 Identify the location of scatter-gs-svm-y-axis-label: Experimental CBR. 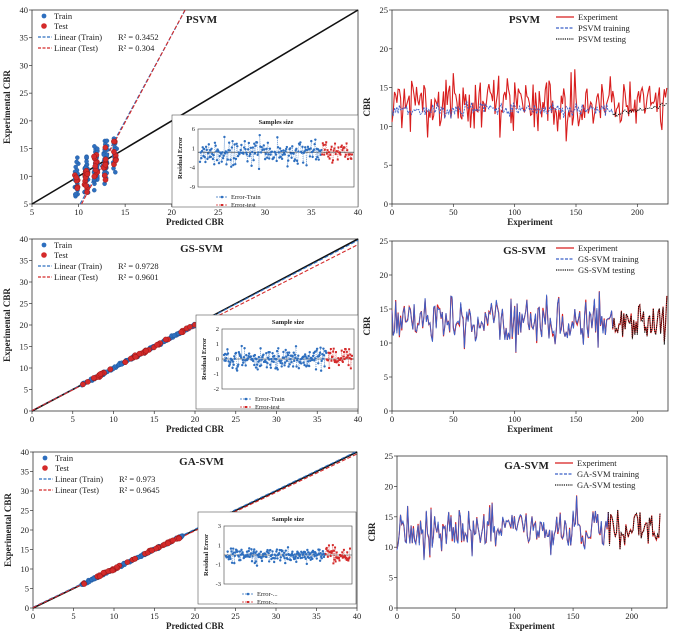
(7, 325).